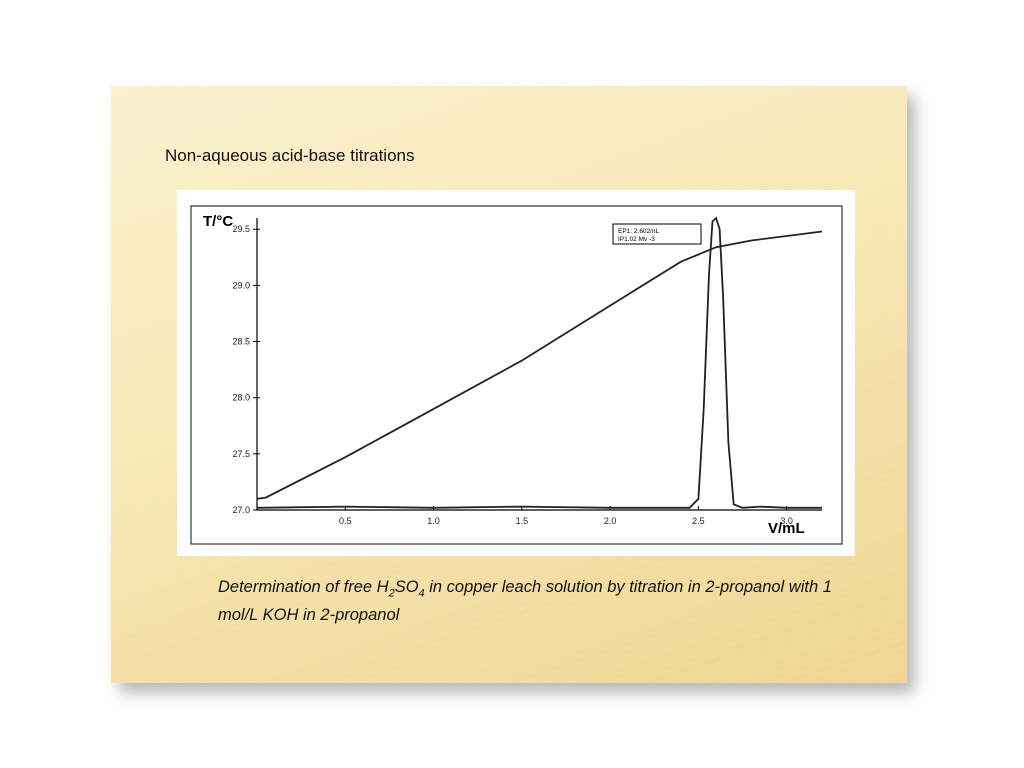 This screenshot has height=768, width=1024. What do you see at coordinates (698, 521) in the screenshot?
I see `x-tick-label: 2.5` at bounding box center [698, 521].